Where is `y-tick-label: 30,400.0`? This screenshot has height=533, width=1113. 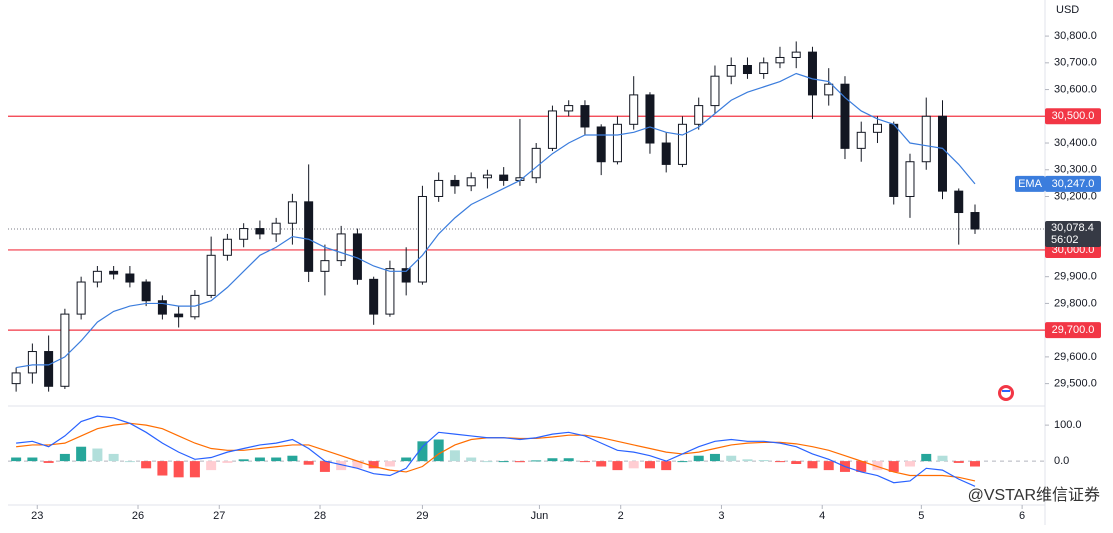
y-tick-label: 30,400.0 is located at coordinates (1075, 143).